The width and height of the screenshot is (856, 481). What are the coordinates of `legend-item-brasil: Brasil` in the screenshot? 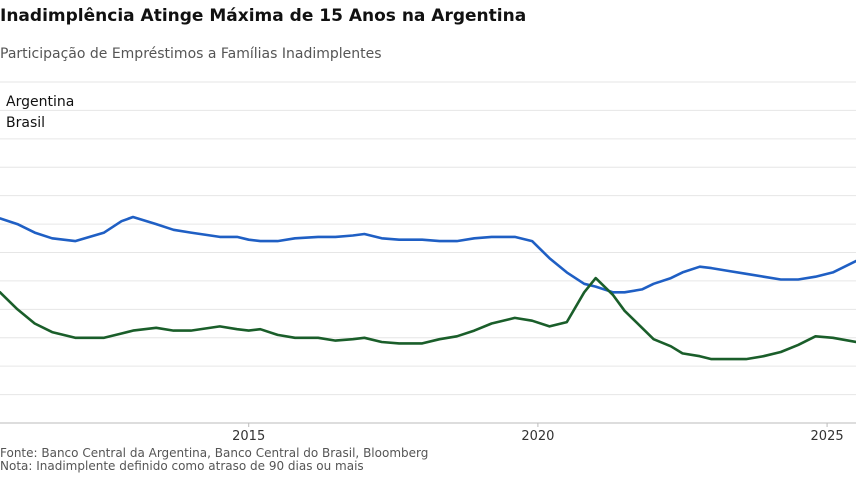 It's located at (37, 122).